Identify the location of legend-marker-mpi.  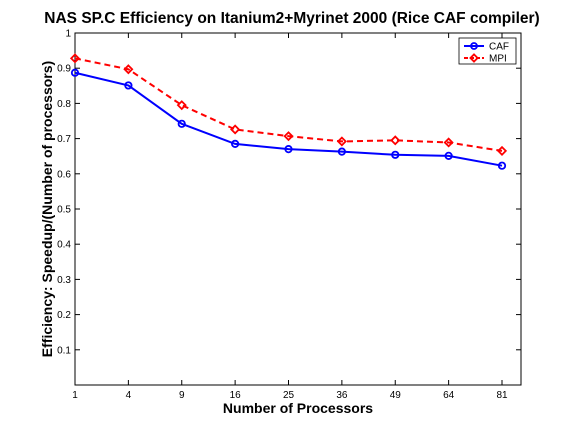
(474, 58).